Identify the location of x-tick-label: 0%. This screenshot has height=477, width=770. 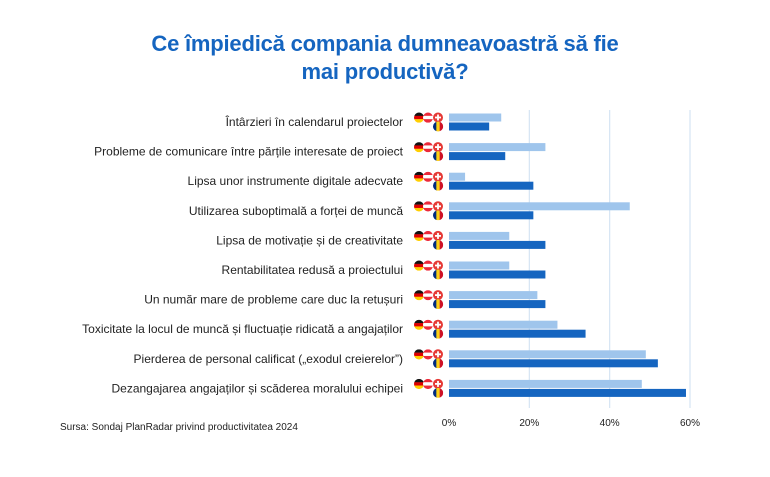
(449, 423).